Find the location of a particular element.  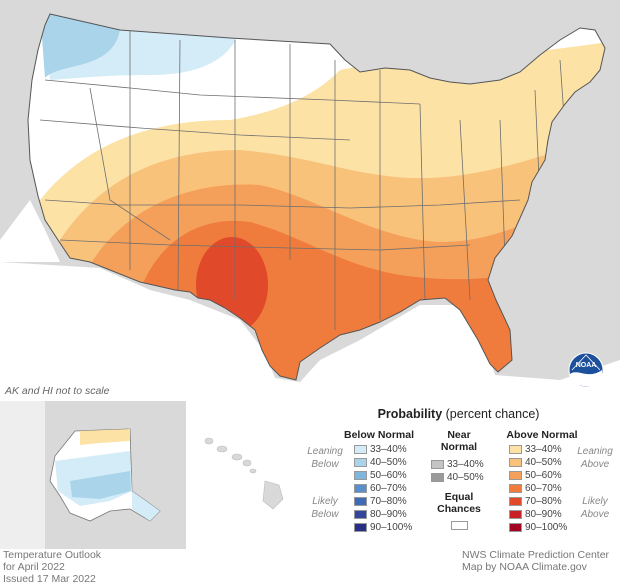

logo-text: NOAA is located at coordinates (586, 365).